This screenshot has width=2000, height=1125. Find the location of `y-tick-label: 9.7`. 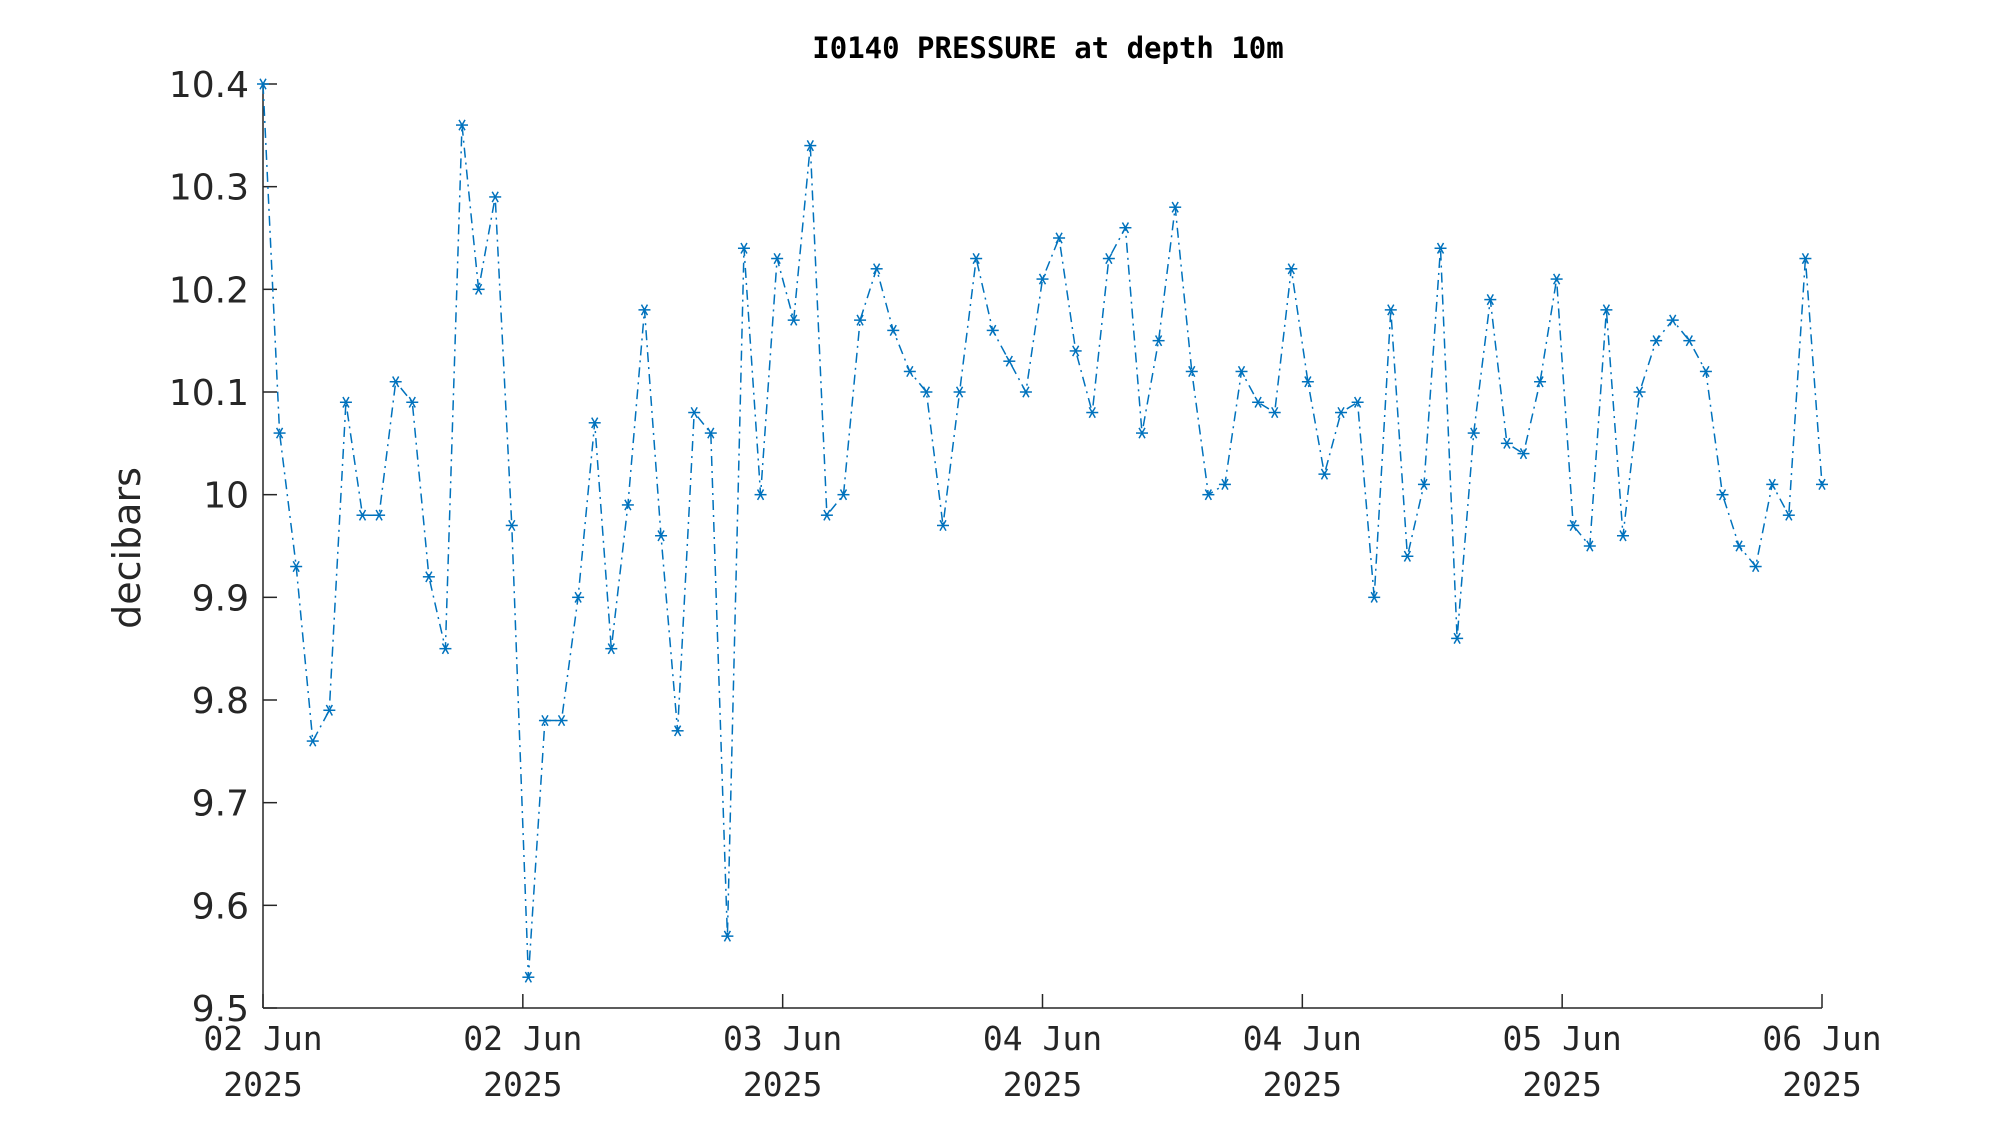

y-tick-label: 9.7 is located at coordinates (220, 804).